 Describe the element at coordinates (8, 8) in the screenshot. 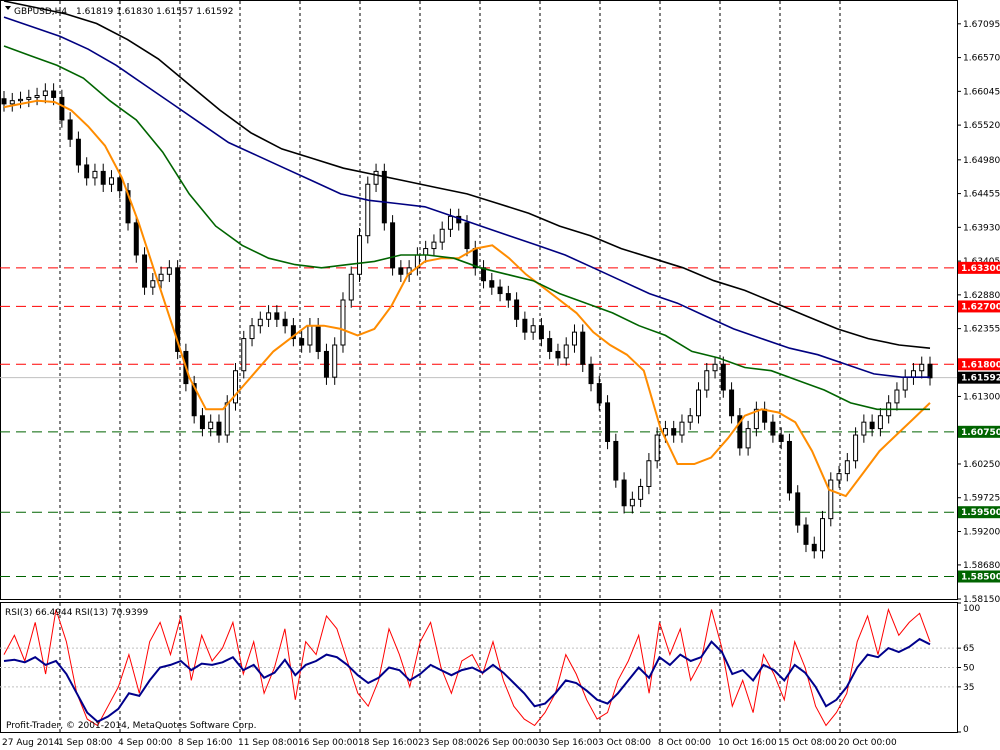

I see `chart-menu-triangle-icon` at that location.